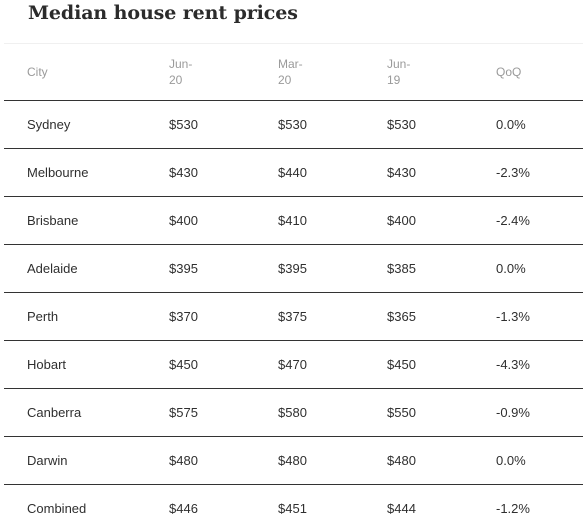 The image size is (585, 532). Describe the element at coordinates (401, 460) in the screenshot. I see `cell-jun19: $480` at that location.